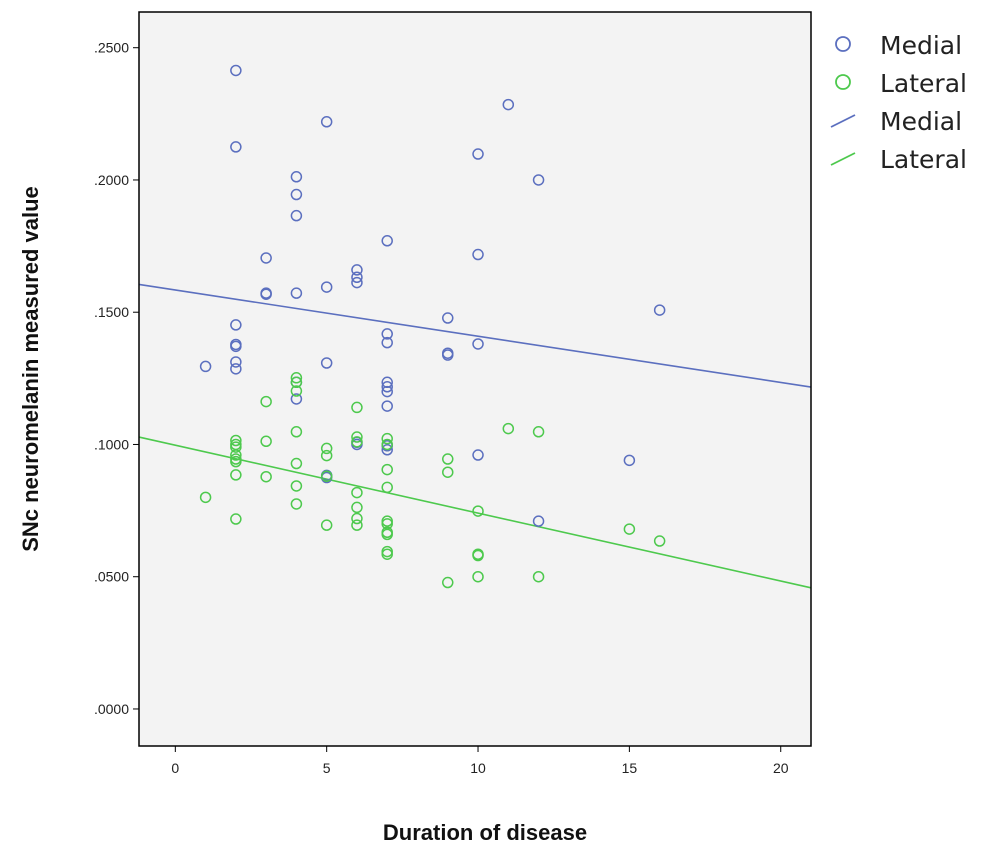 The height and width of the screenshot is (843, 986). I want to click on fit-line-medial, so click(475, 335).